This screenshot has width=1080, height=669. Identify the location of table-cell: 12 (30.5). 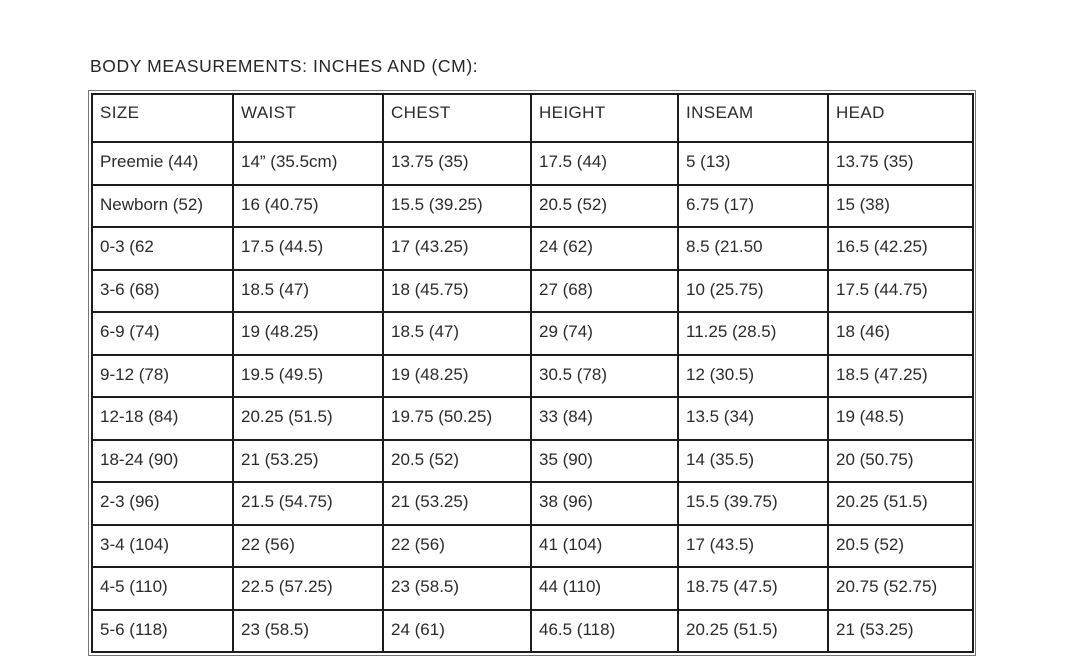
(753, 375).